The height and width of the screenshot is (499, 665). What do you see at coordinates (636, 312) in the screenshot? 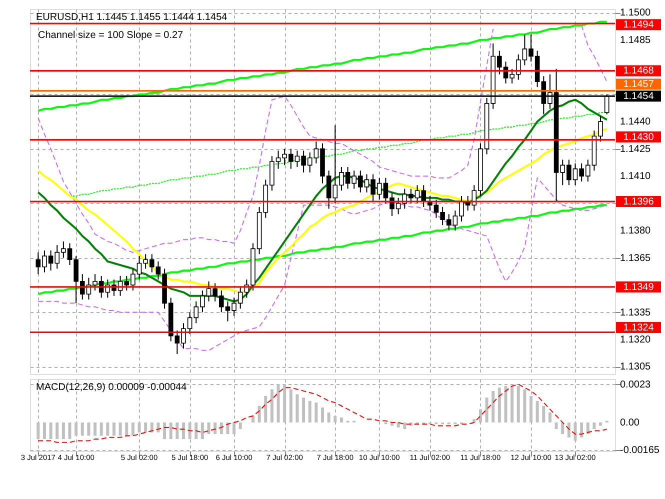
I see `y-tick-label: 1.1335` at bounding box center [636, 312].